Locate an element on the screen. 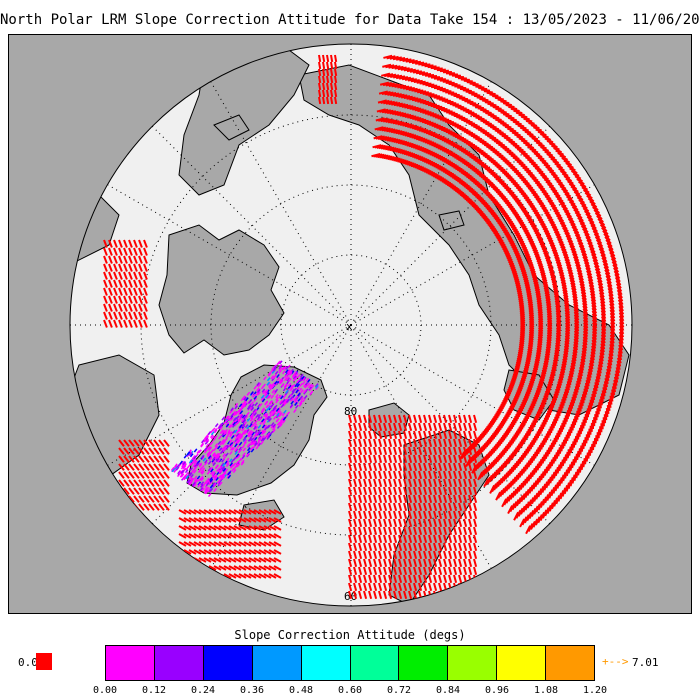 The height and width of the screenshot is (700, 700). colorbar-tick-label: 0.12 is located at coordinates (154, 690).